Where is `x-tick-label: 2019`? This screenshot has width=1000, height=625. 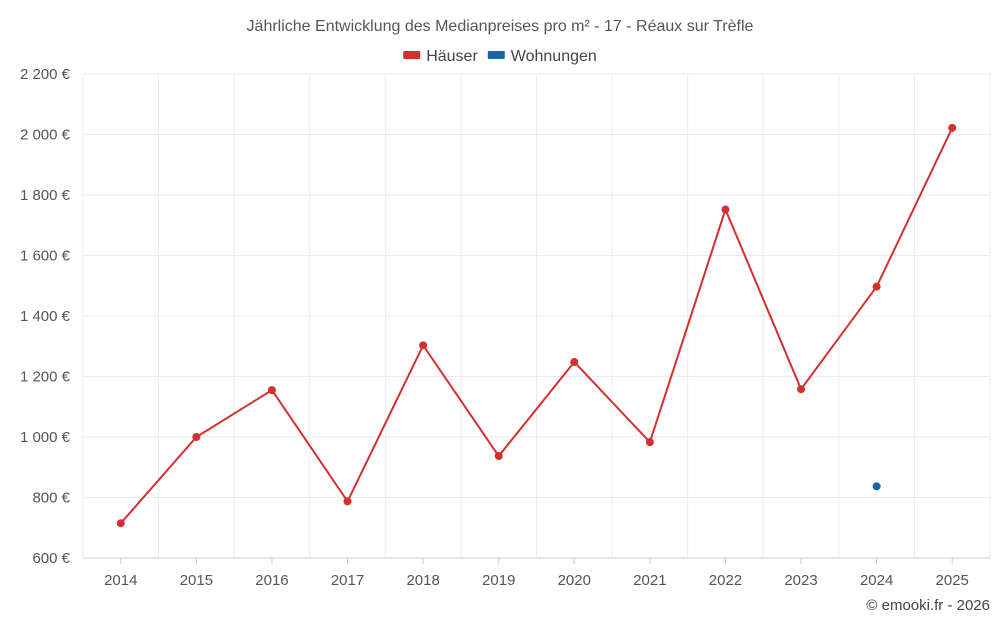
x-tick-label: 2019 is located at coordinates (498, 580).